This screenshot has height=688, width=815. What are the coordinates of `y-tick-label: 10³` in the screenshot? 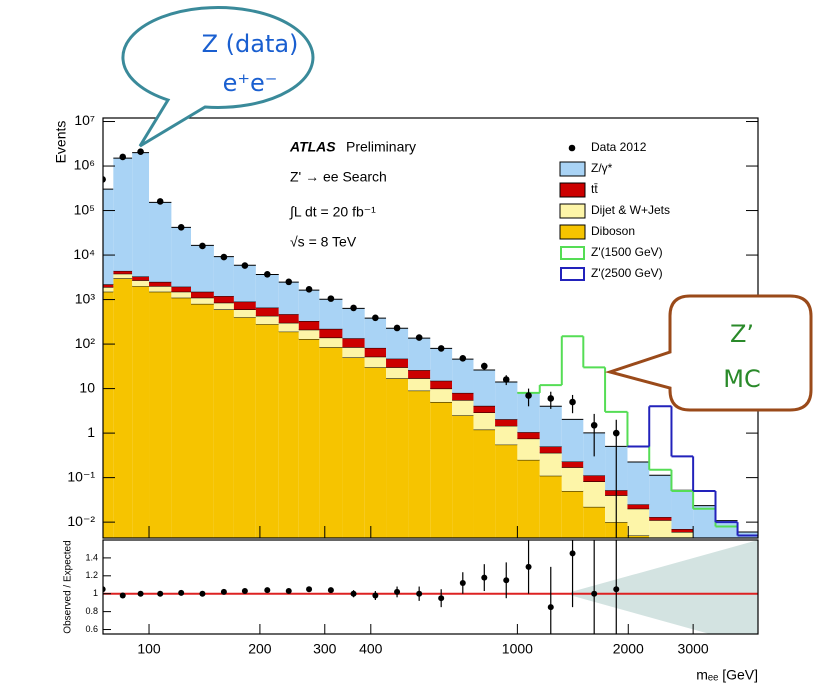 It's located at (85, 298).